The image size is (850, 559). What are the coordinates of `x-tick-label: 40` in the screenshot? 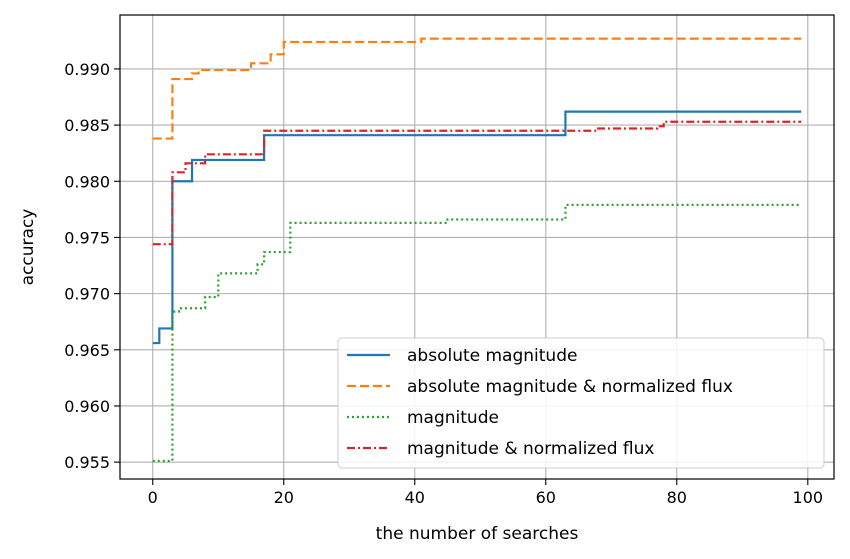 It's located at (415, 497).